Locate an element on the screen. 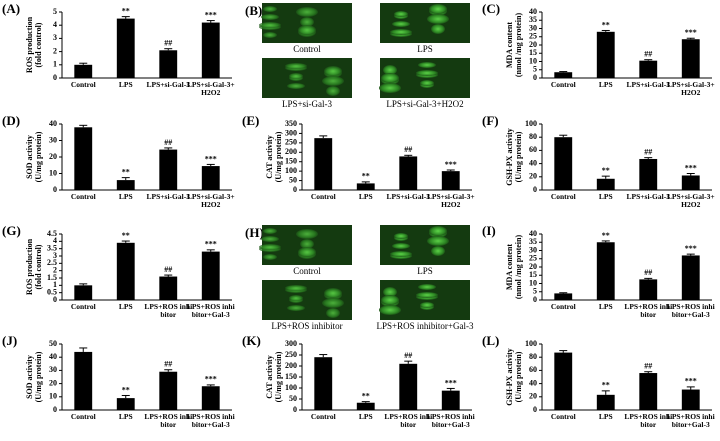 Image resolution: width=720 pixels, height=441 pixels. y-tick-label: 350 is located at coordinates (291, 123).